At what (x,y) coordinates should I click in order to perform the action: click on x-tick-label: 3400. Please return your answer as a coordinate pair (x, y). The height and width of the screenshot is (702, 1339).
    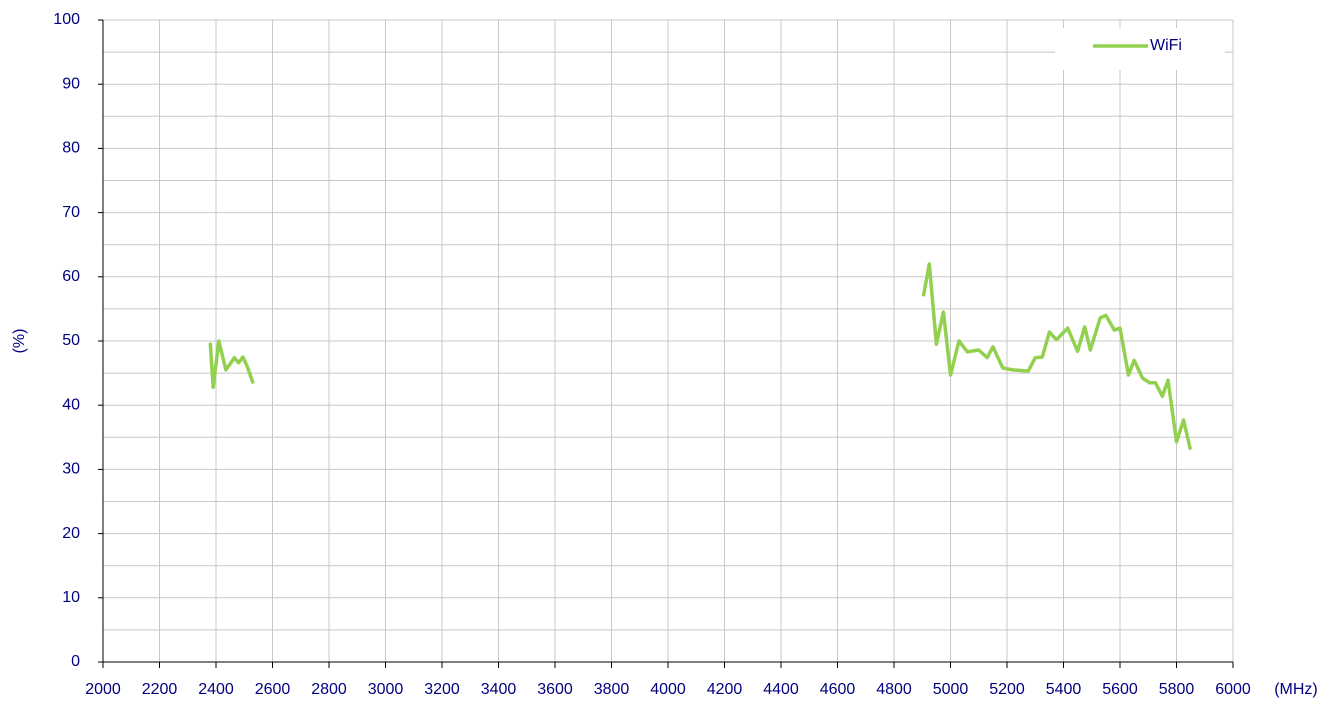
    Looking at the image, I should click on (499, 689).